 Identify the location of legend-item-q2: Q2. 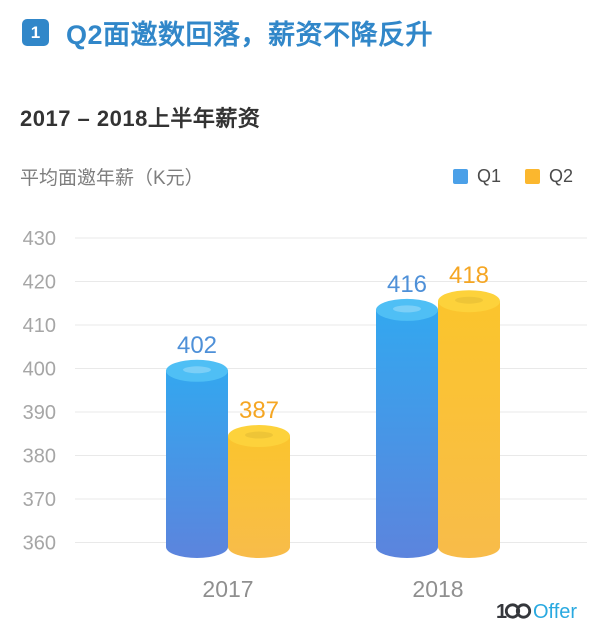
(548, 176).